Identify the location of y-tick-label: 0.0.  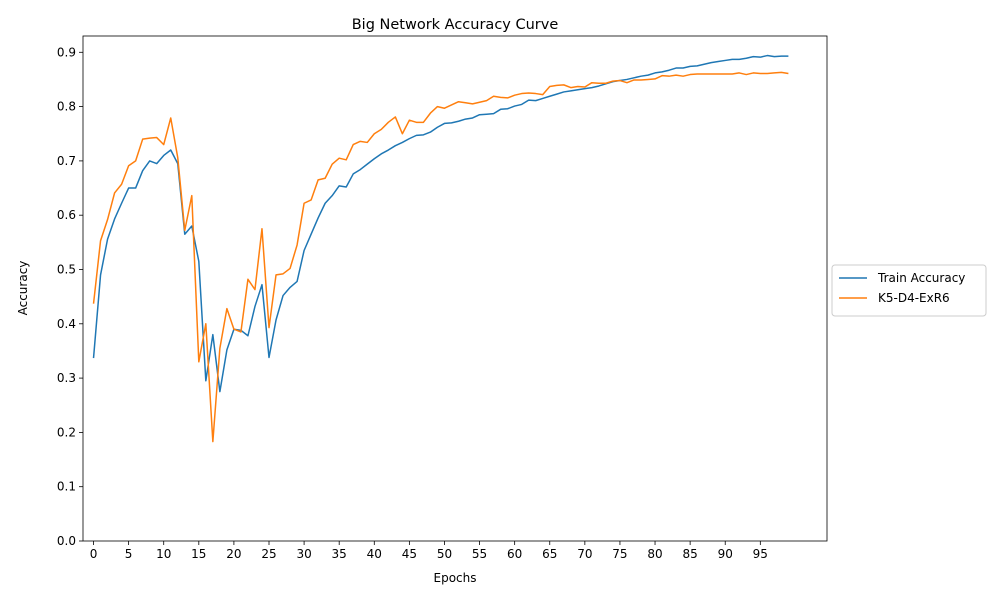
(66, 541).